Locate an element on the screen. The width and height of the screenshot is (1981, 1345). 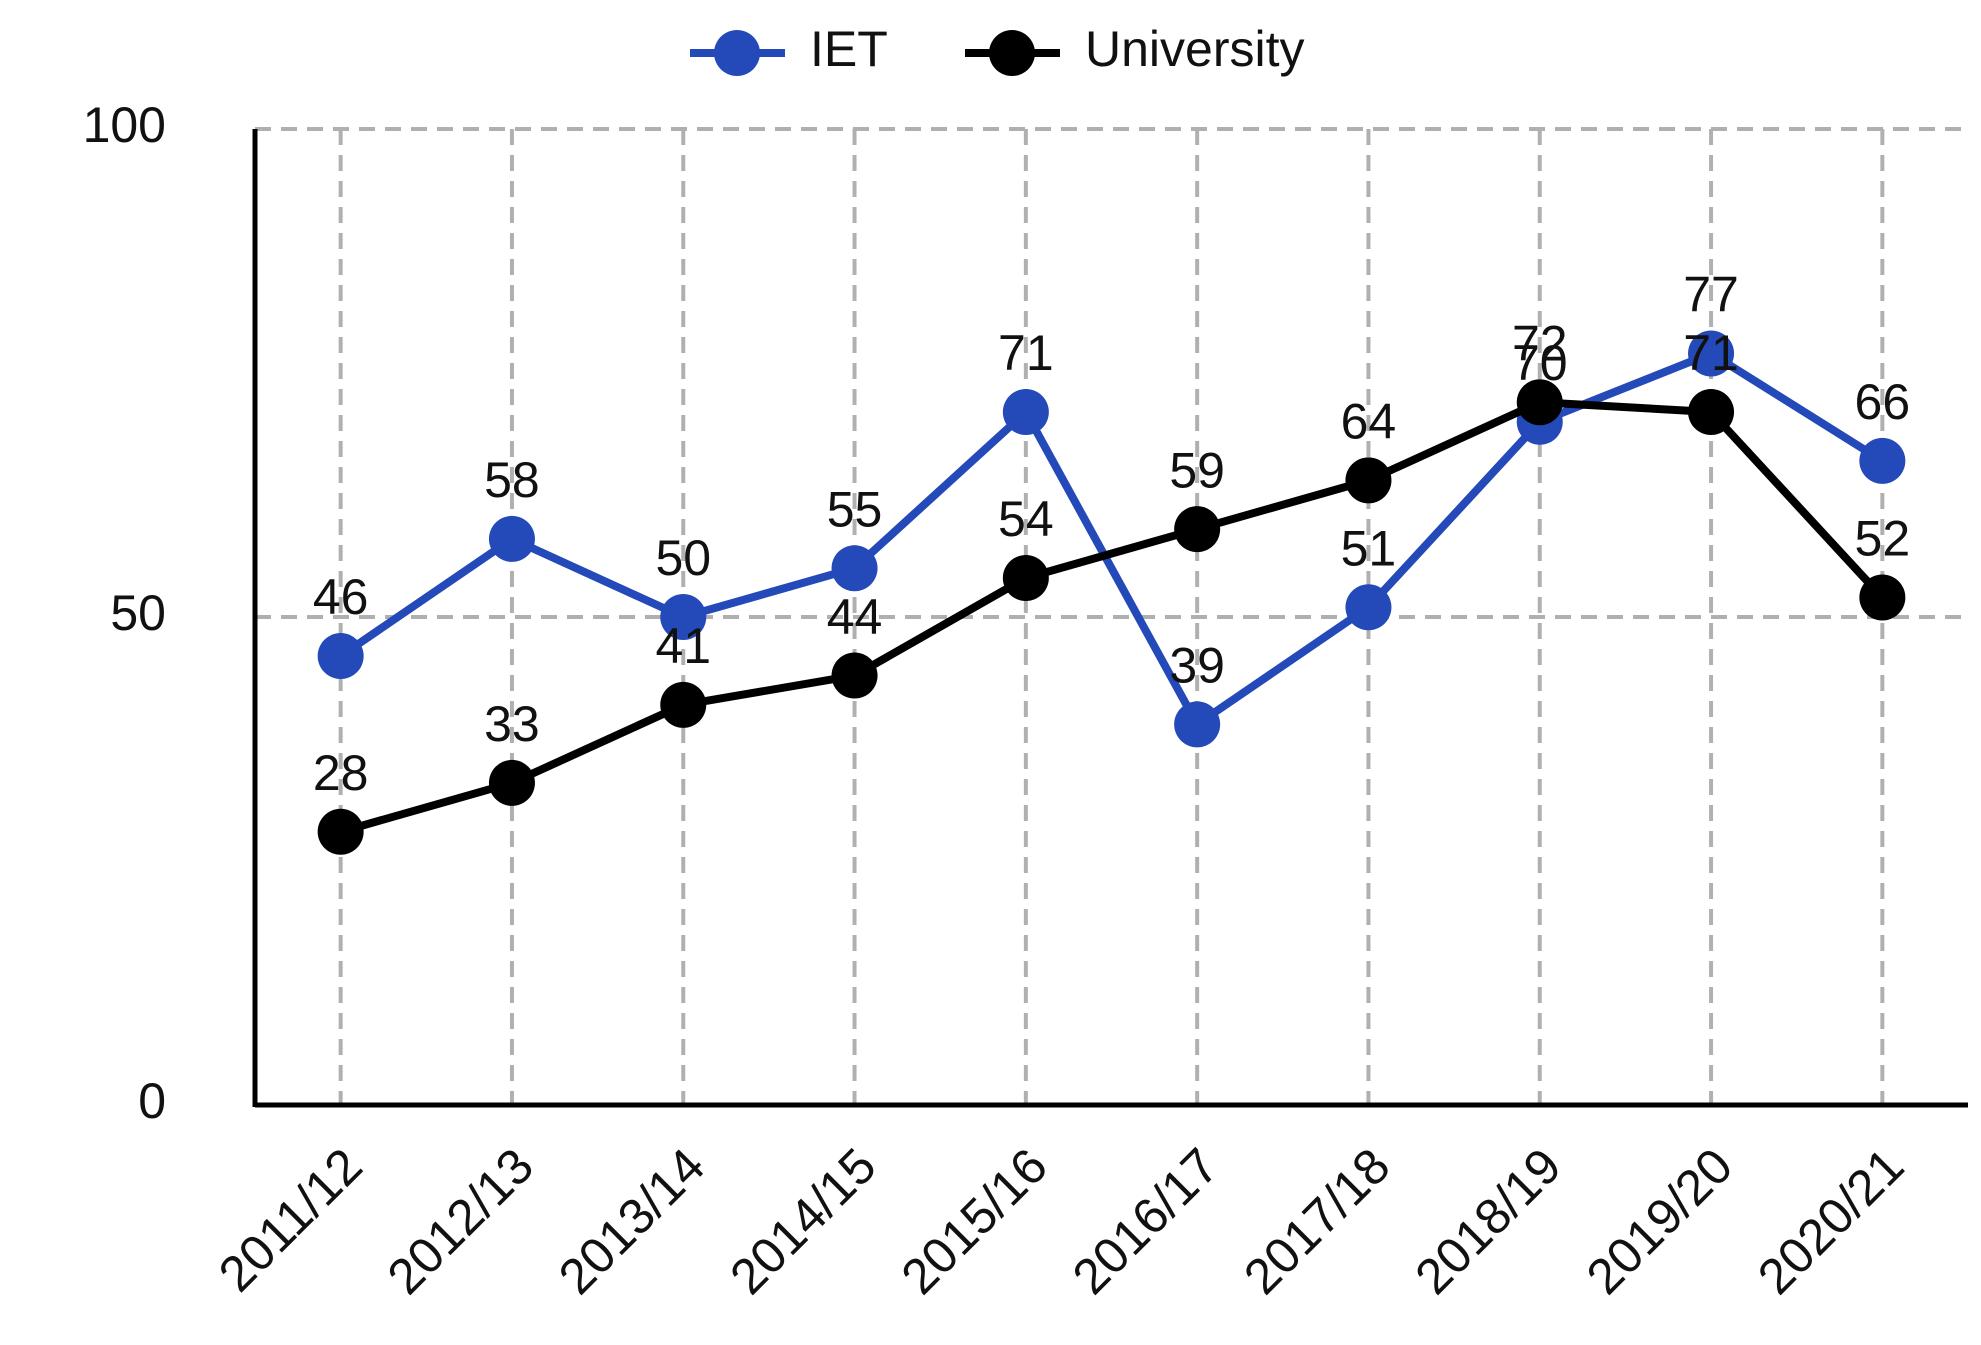
legend-label: IET is located at coordinates (849, 49).